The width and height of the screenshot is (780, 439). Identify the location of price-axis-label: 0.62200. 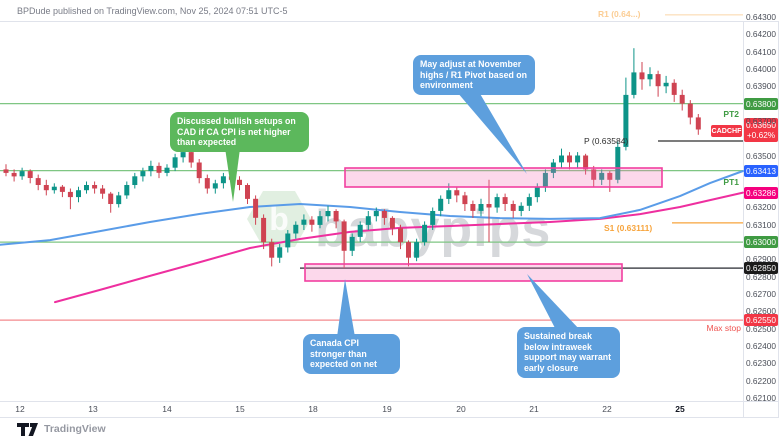
(761, 381).